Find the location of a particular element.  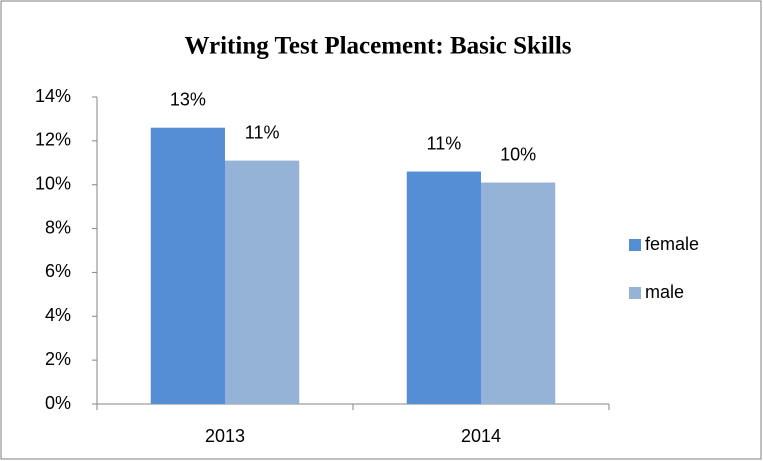

value-label: 10% is located at coordinates (518, 154).